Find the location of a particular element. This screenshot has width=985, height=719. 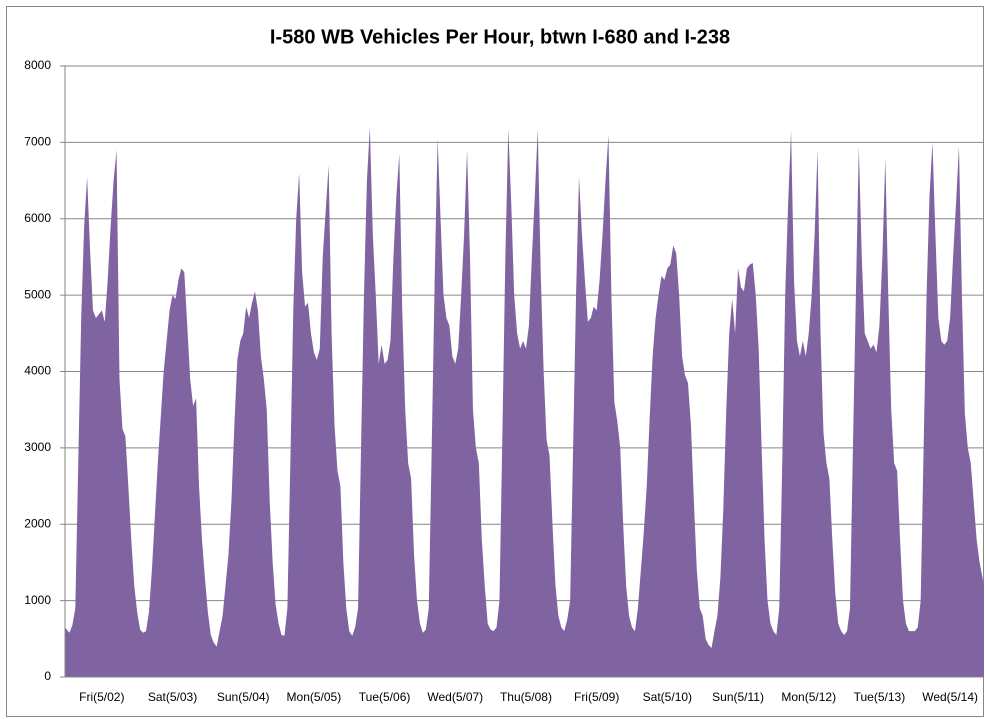

x-tick-label: Sat(5/10) is located at coordinates (667, 697).